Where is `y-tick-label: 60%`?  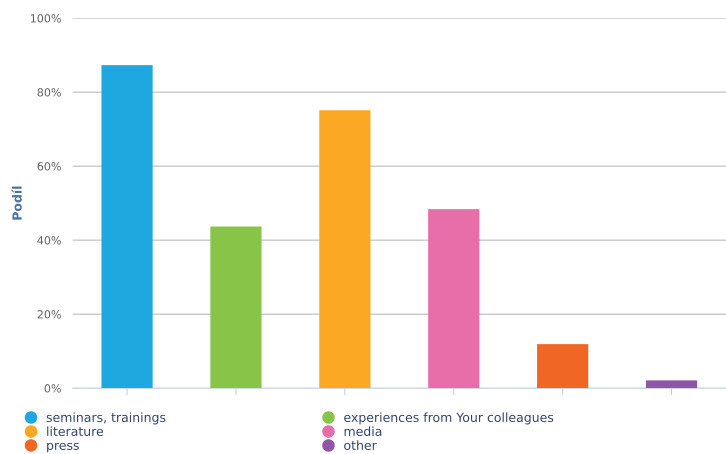
y-tick-label: 60% is located at coordinates (49, 166).